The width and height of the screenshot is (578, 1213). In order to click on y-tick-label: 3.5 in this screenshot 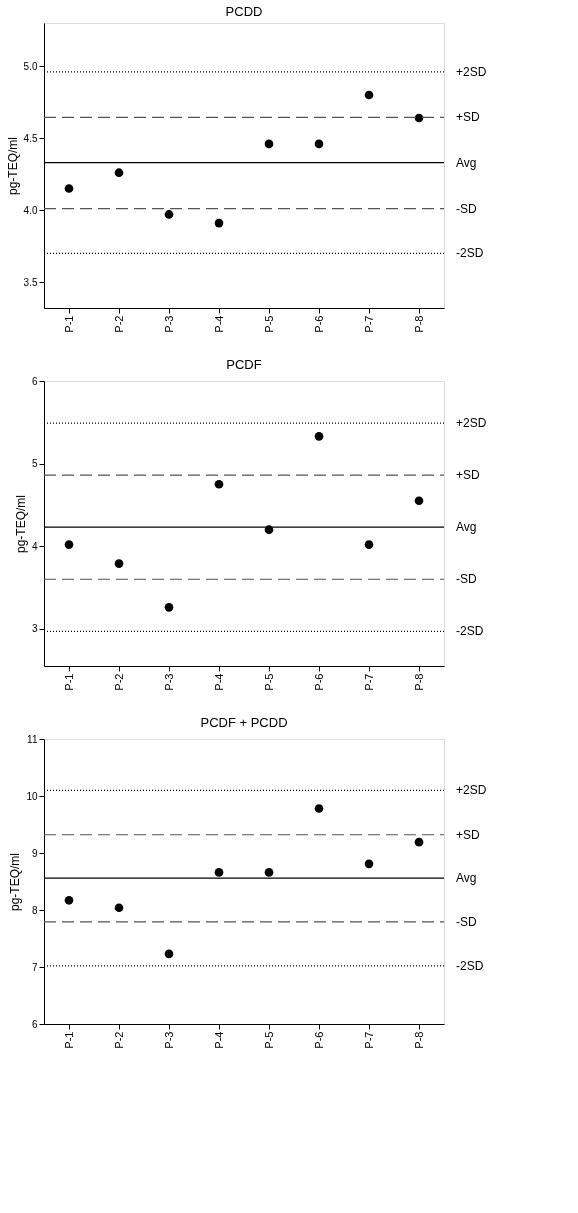, I will do `click(30, 282)`.